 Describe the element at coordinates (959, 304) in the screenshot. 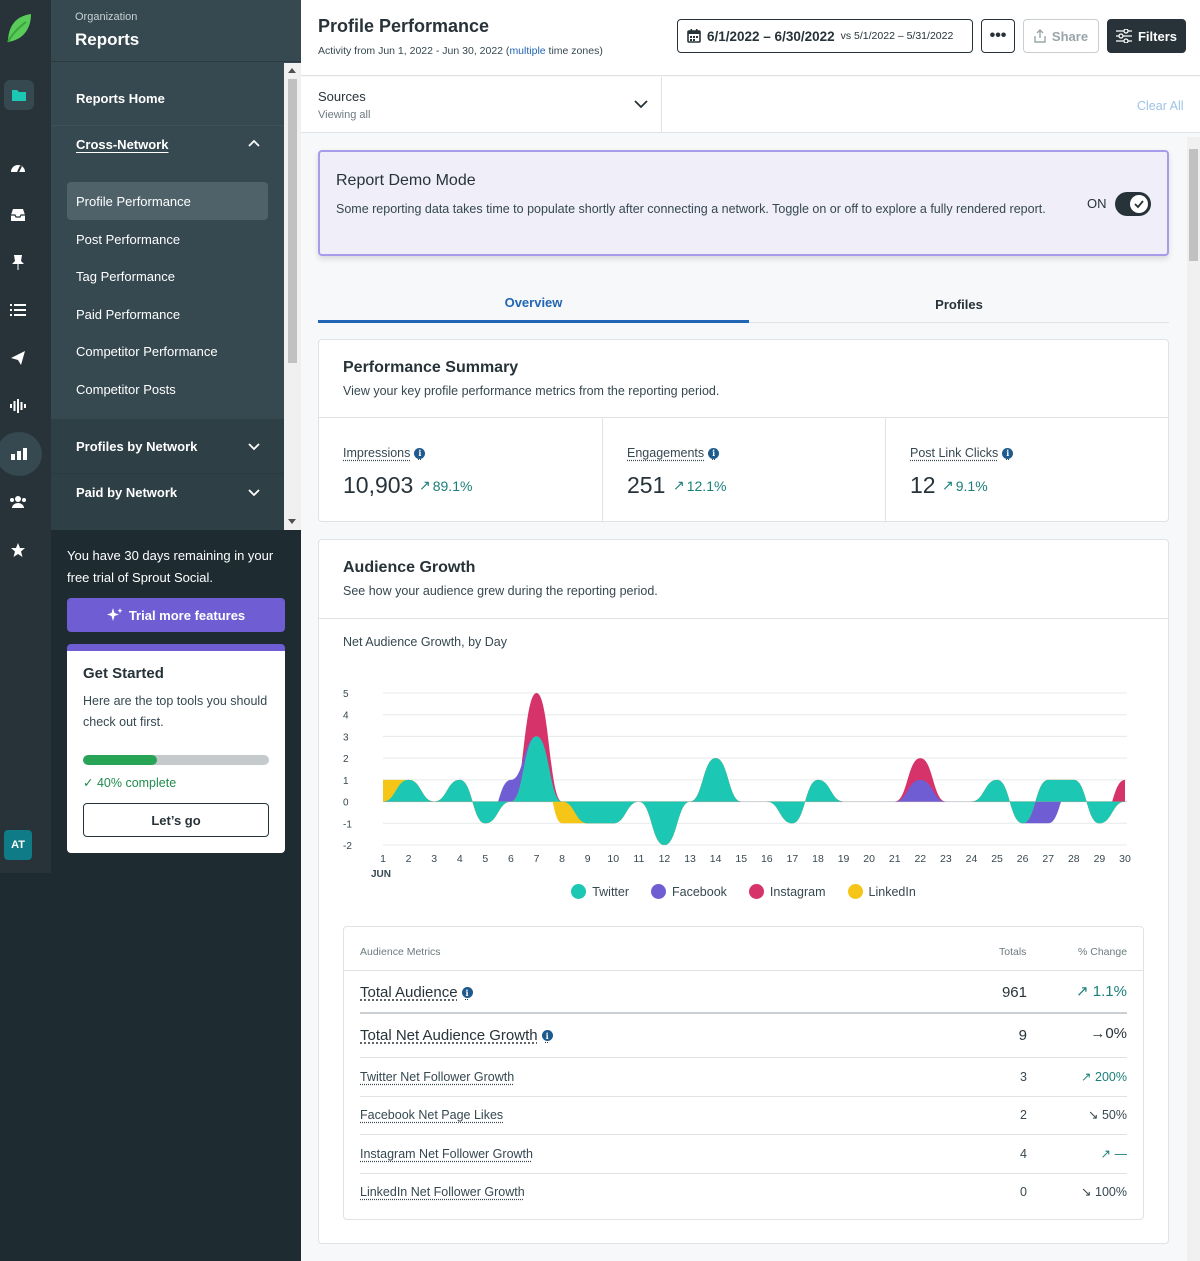

I see `tab-profiles: Profiles` at that location.